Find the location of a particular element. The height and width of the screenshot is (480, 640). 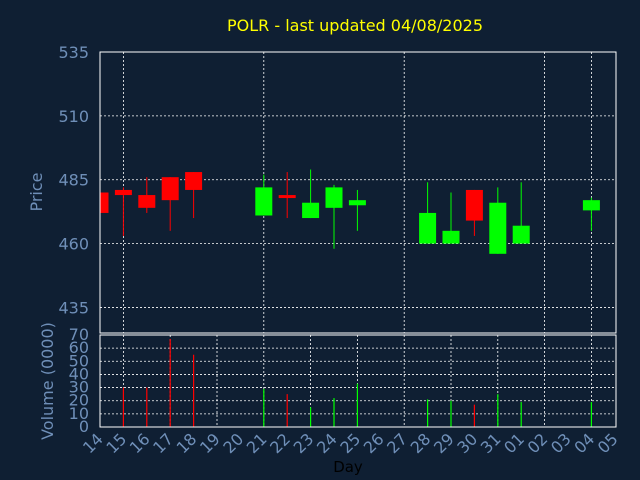

volume-tick-label: 60 is located at coordinates (79, 347).